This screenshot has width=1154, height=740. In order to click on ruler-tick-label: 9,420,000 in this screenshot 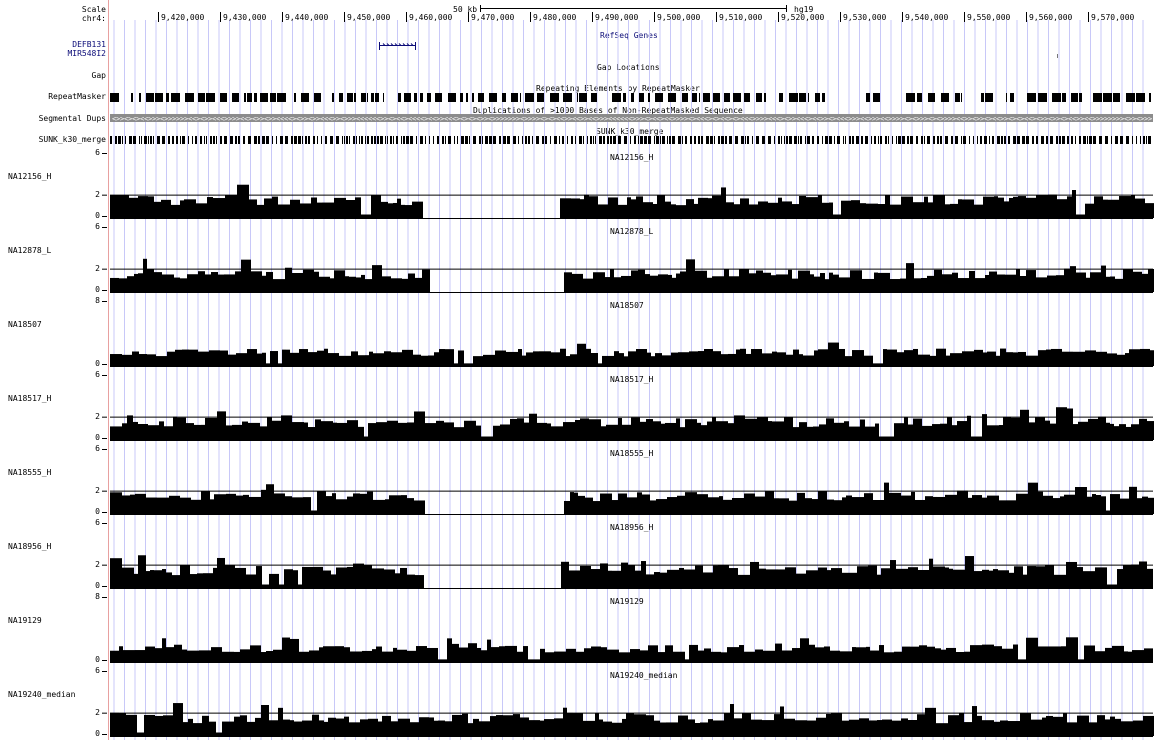, I will do `click(183, 17)`.